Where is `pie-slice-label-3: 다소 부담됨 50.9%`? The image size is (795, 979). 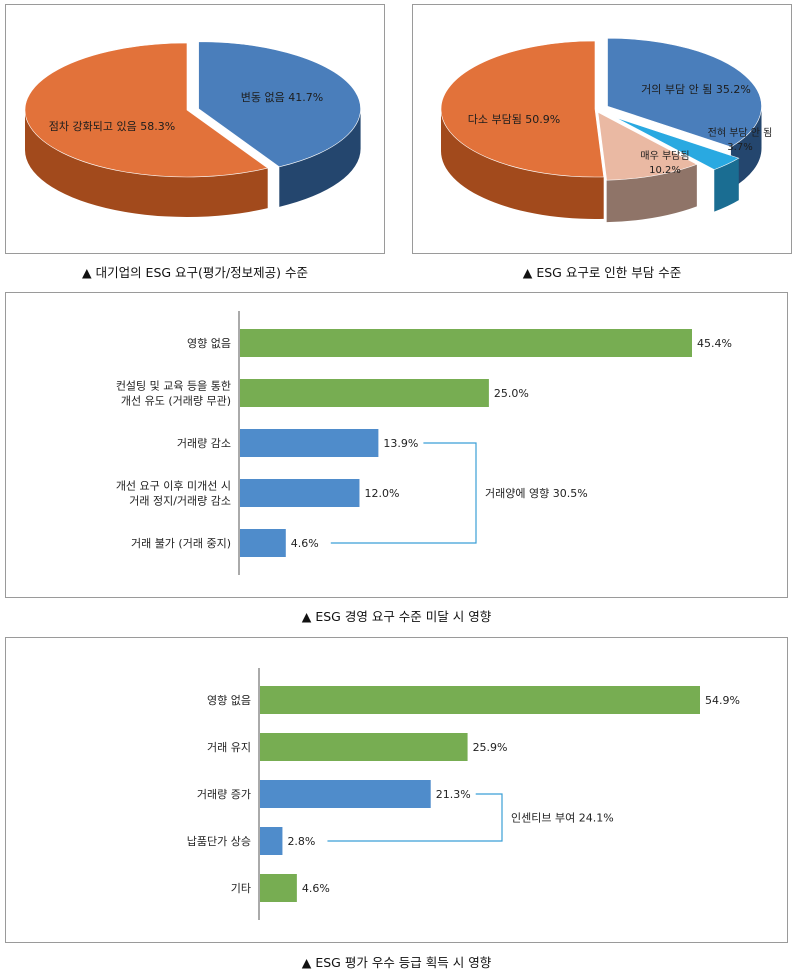
pie-slice-label-3: 다소 부담됨 50.9% is located at coordinates (514, 119).